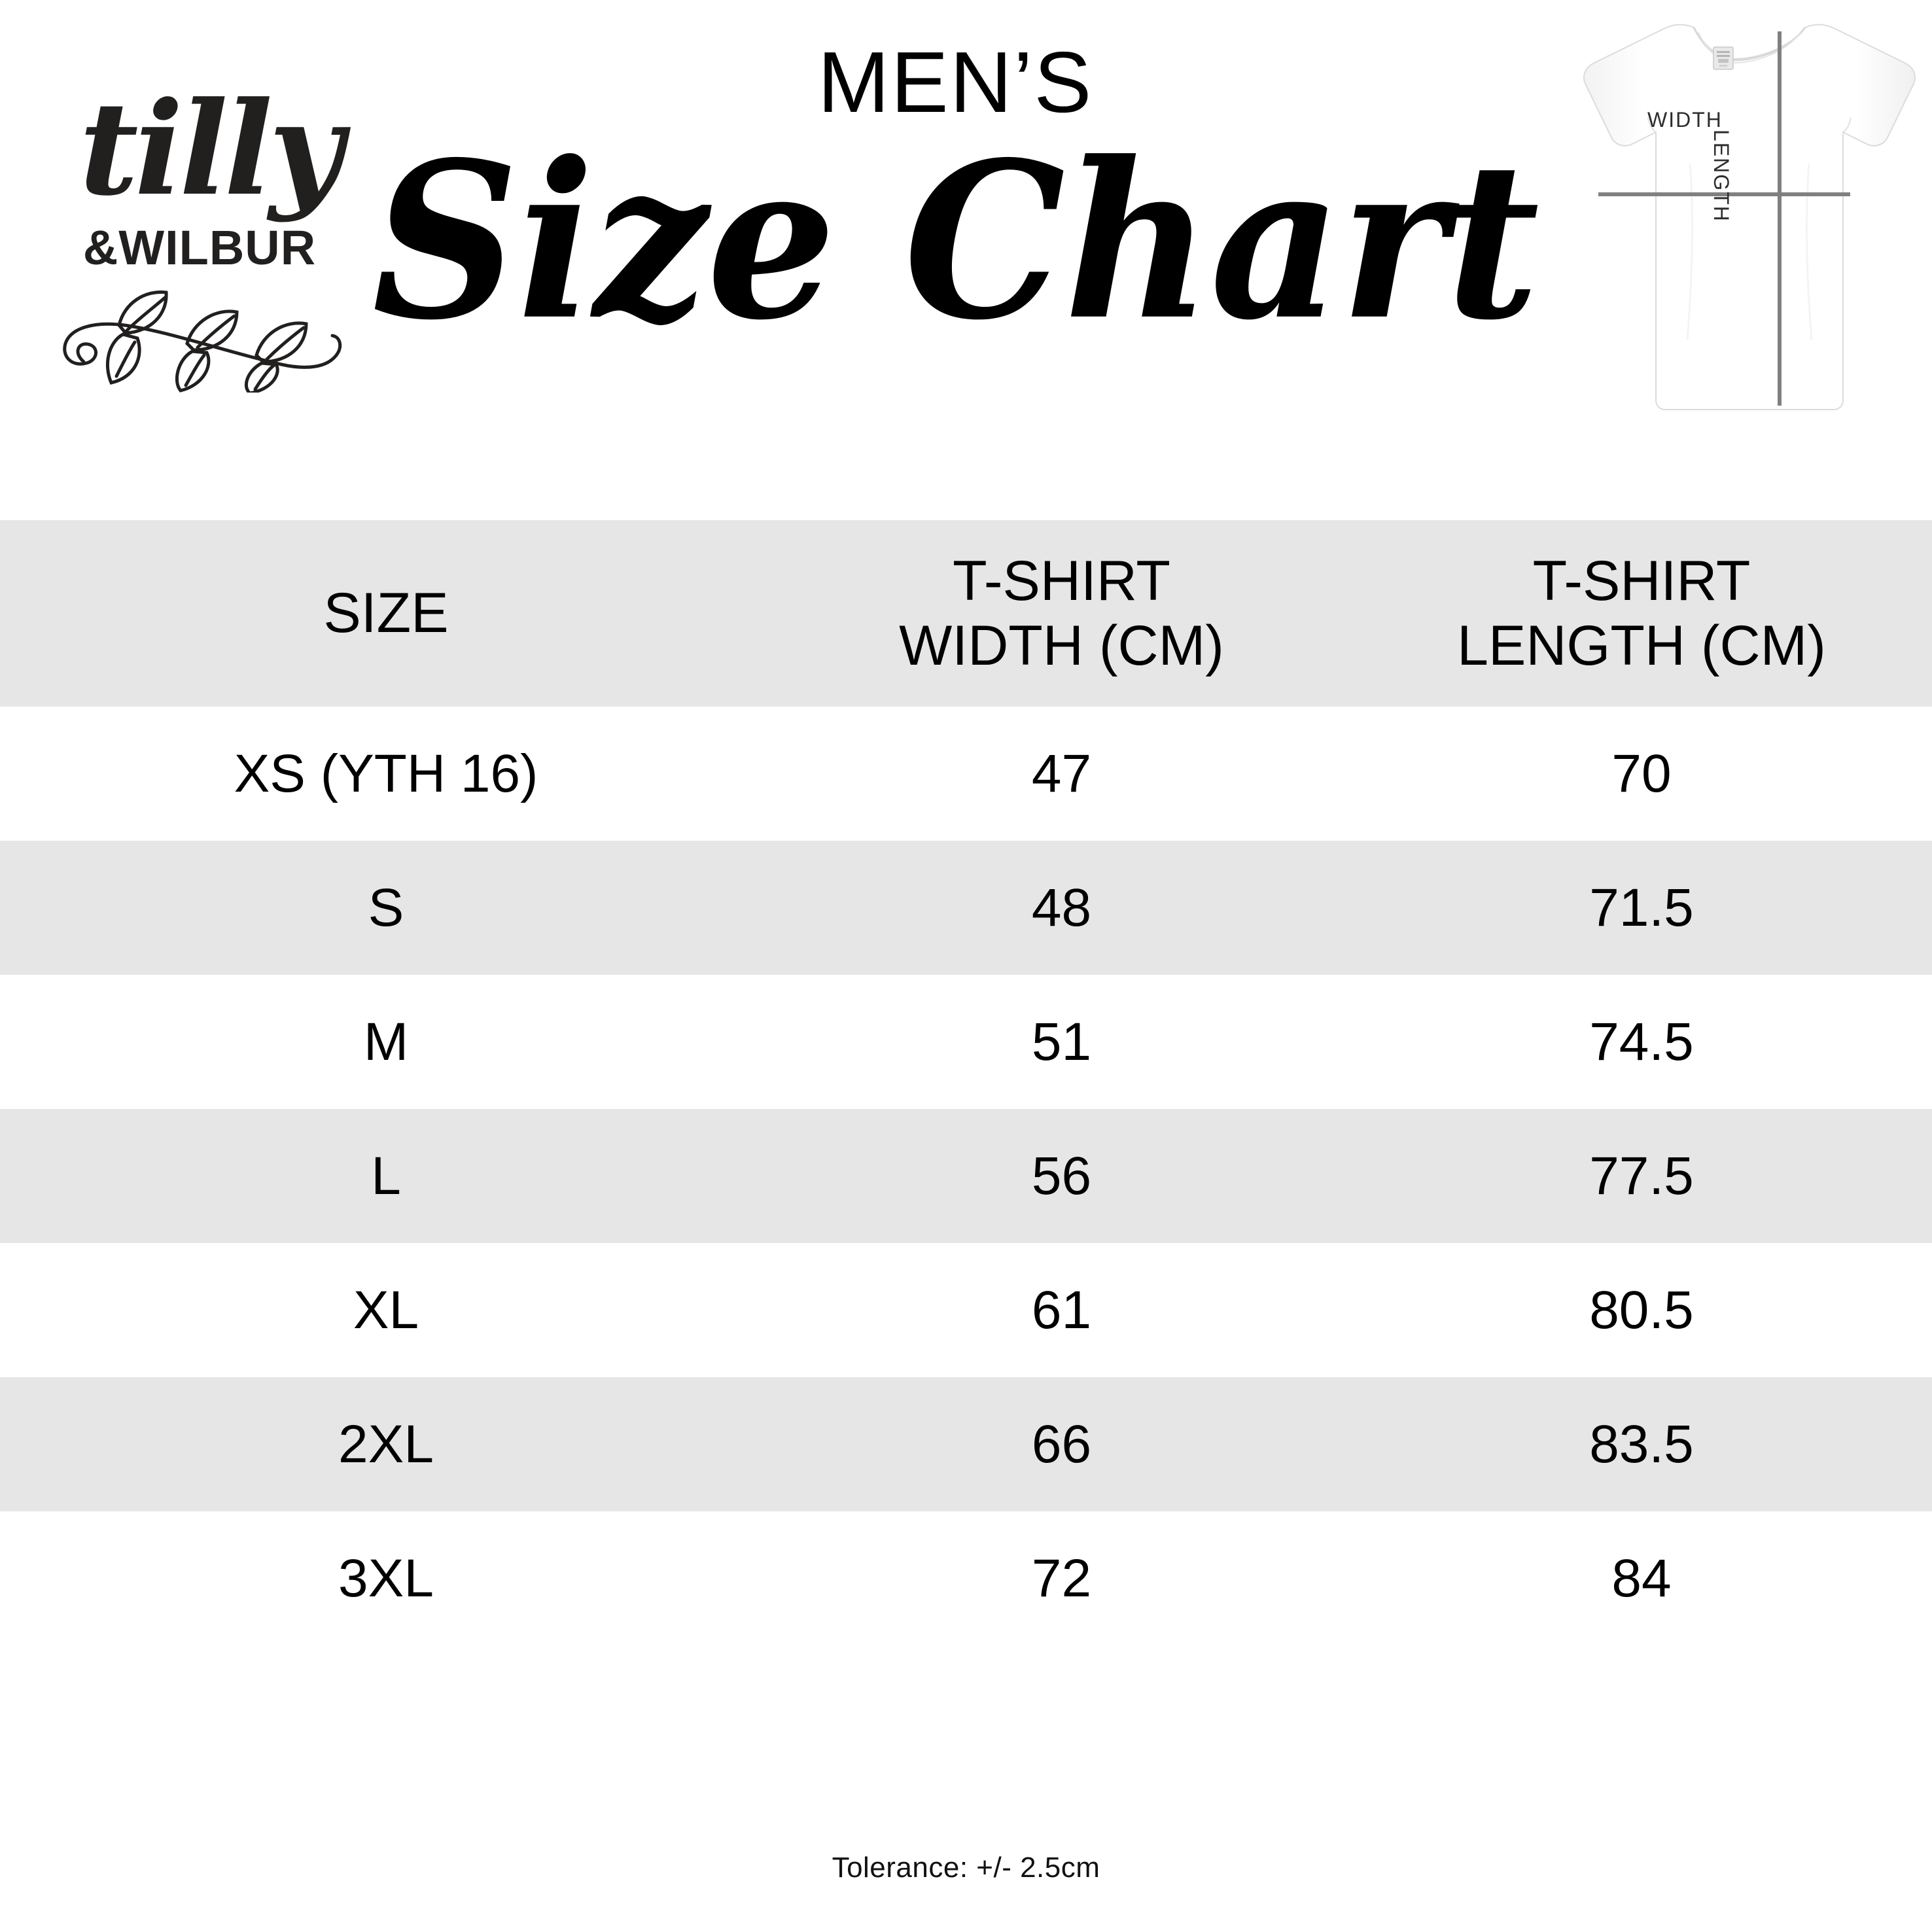 This screenshot has width=1932, height=1932. I want to click on table-row: XS (YTH 16) 47 70, so click(966, 774).